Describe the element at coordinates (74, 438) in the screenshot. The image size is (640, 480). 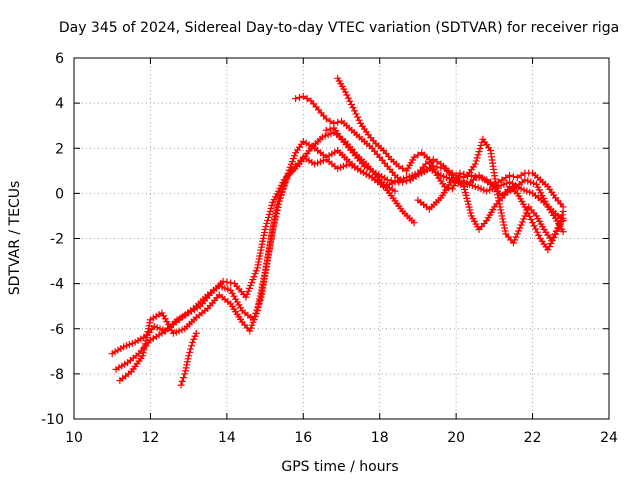
I see `x-tick-label: 10` at that location.